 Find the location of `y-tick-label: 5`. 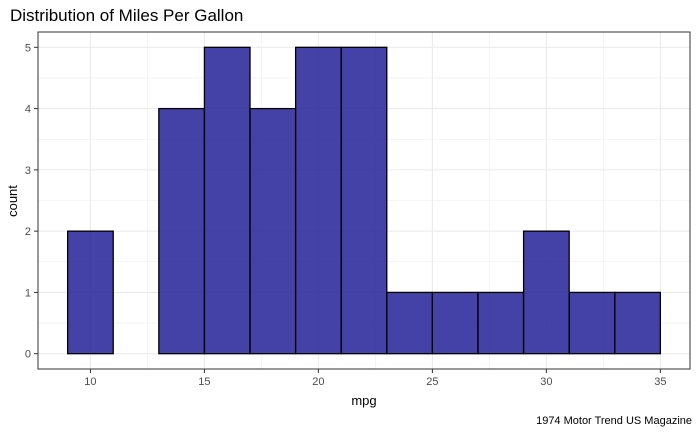

y-tick-label: 5 is located at coordinates (28, 48).